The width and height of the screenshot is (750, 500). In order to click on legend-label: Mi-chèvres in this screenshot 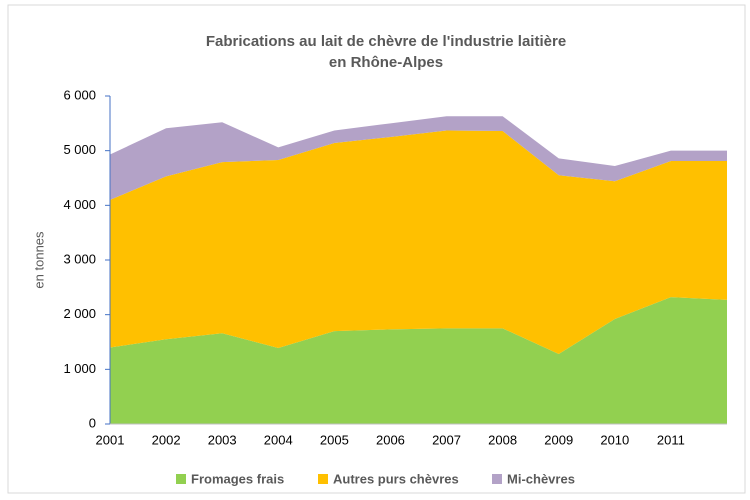, I will do `click(541, 478)`.